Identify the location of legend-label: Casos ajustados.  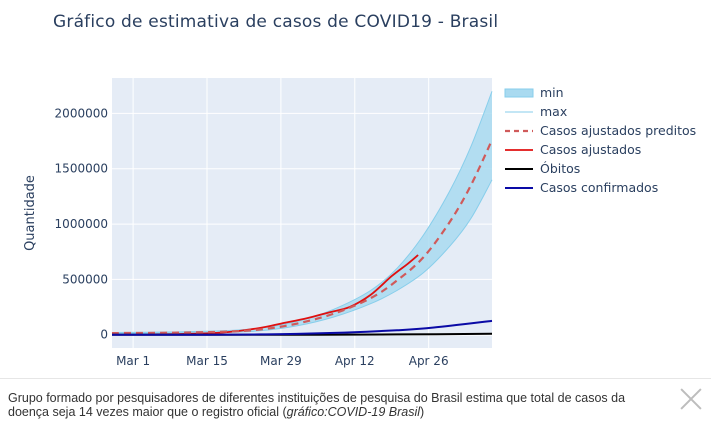
(590, 149).